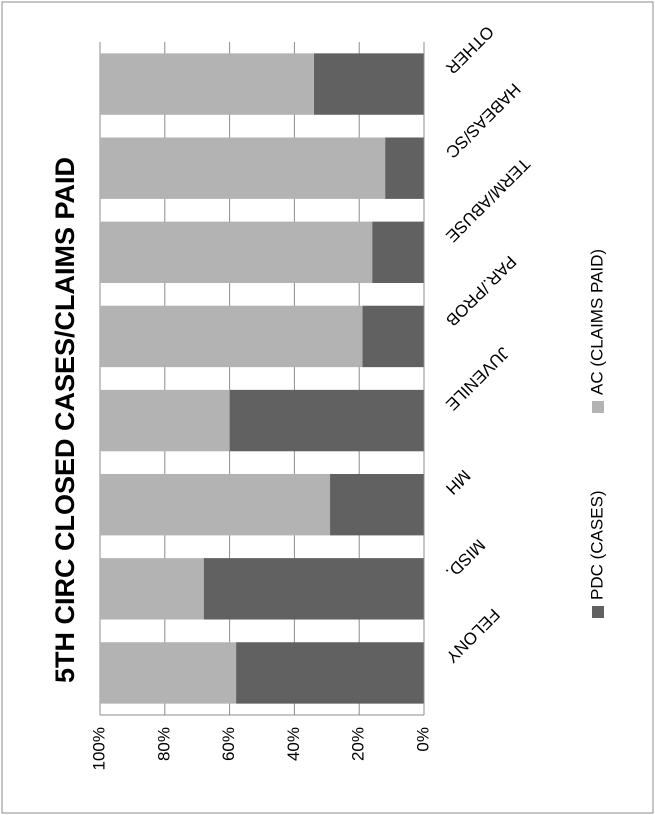  What do you see at coordinates (236, 252) in the screenshot?
I see `bar-ac-term-abuse` at bounding box center [236, 252].